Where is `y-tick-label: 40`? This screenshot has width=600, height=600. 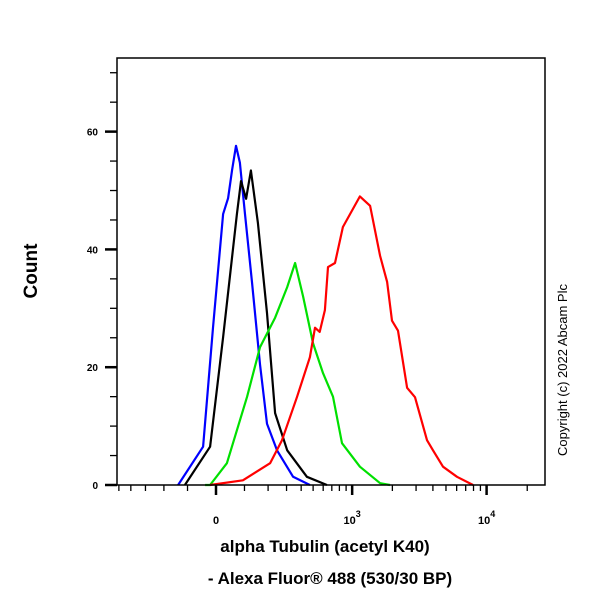 y-tick-label: 40 is located at coordinates (93, 250).